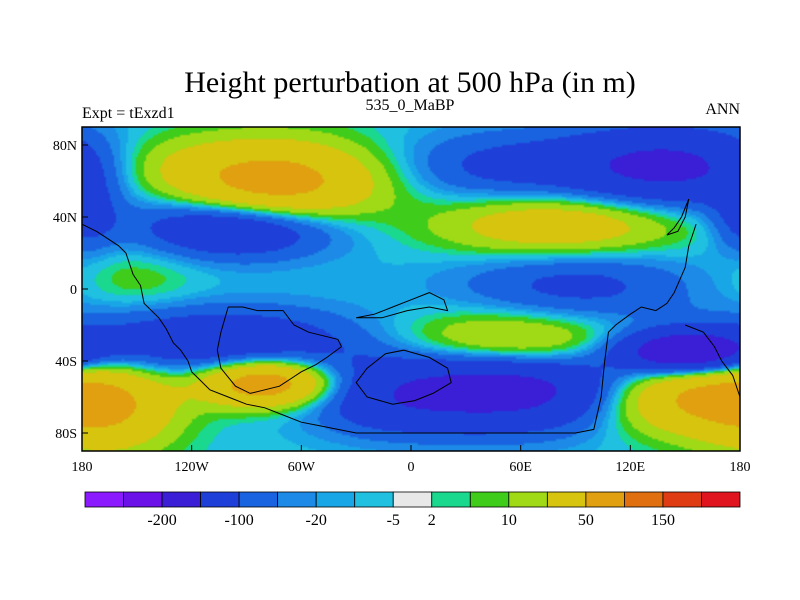  What do you see at coordinates (302, 467) in the screenshot?
I see `x-tick-label: 60W` at bounding box center [302, 467].